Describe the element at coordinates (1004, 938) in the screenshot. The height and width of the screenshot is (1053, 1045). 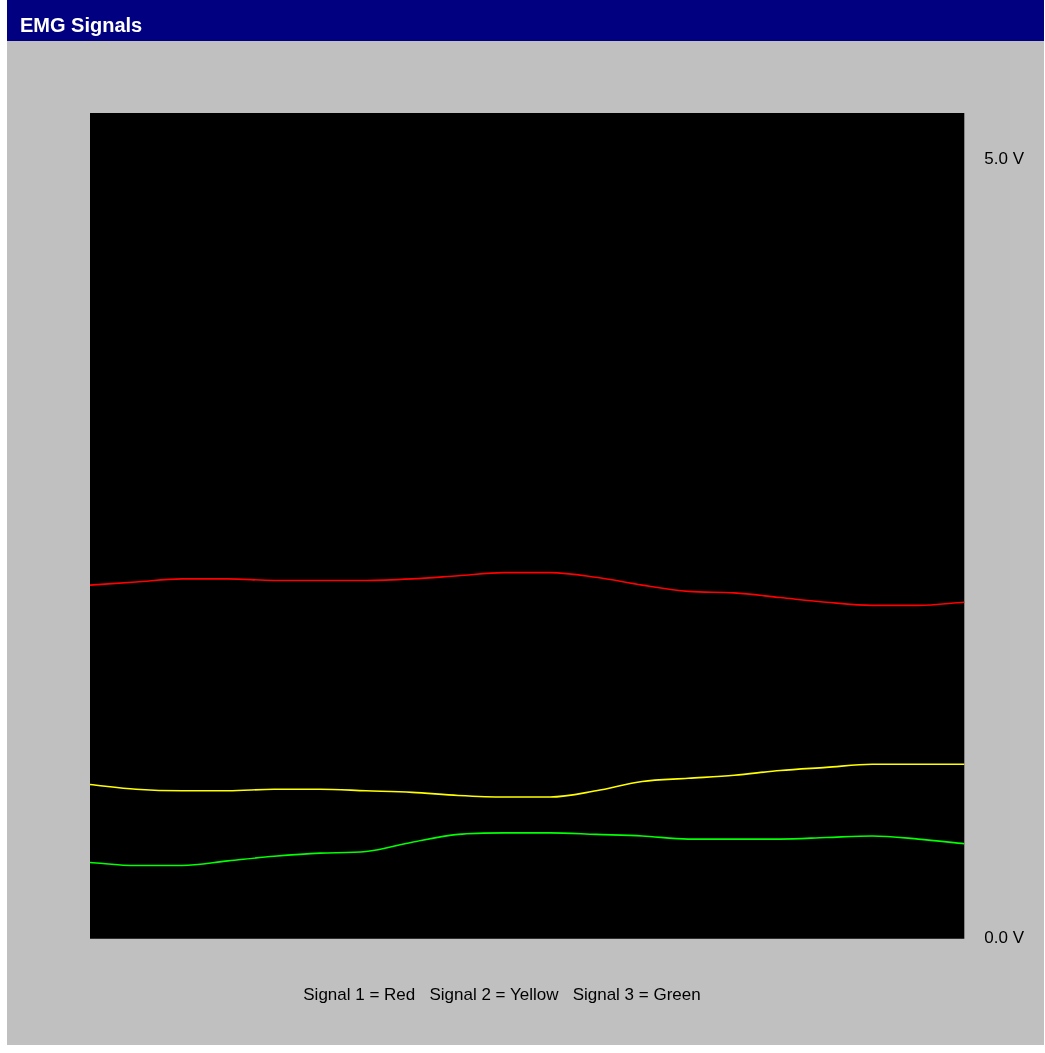
I see `y-tick-label: 0.0 V` at that location.